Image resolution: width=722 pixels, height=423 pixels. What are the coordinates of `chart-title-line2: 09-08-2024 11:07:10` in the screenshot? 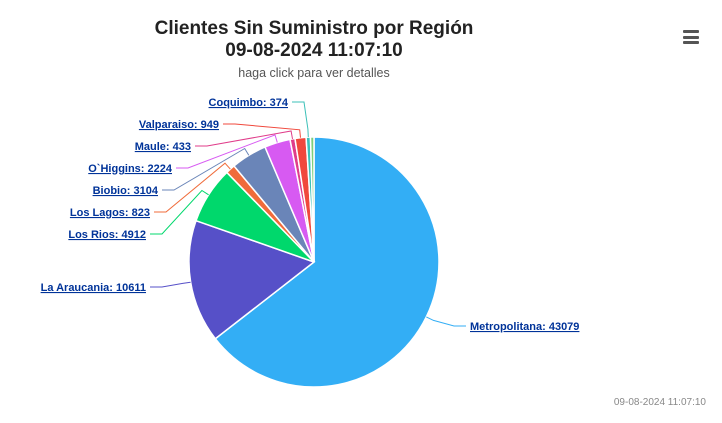 It's located at (314, 50).